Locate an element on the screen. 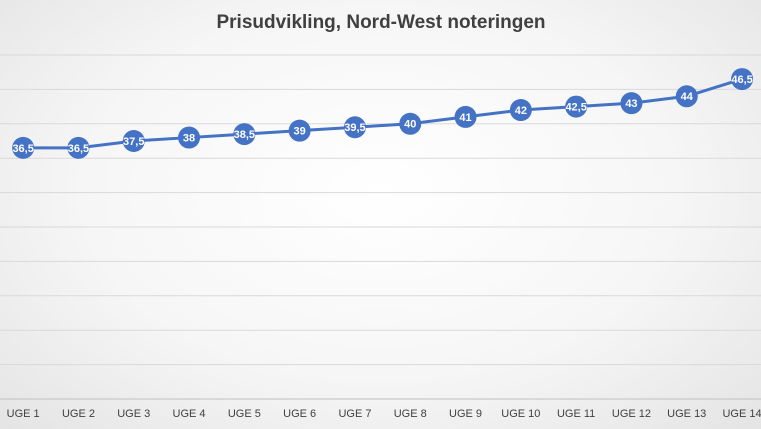 Image resolution: width=761 pixels, height=429 pixels. data-label: 39,5 is located at coordinates (354, 128).